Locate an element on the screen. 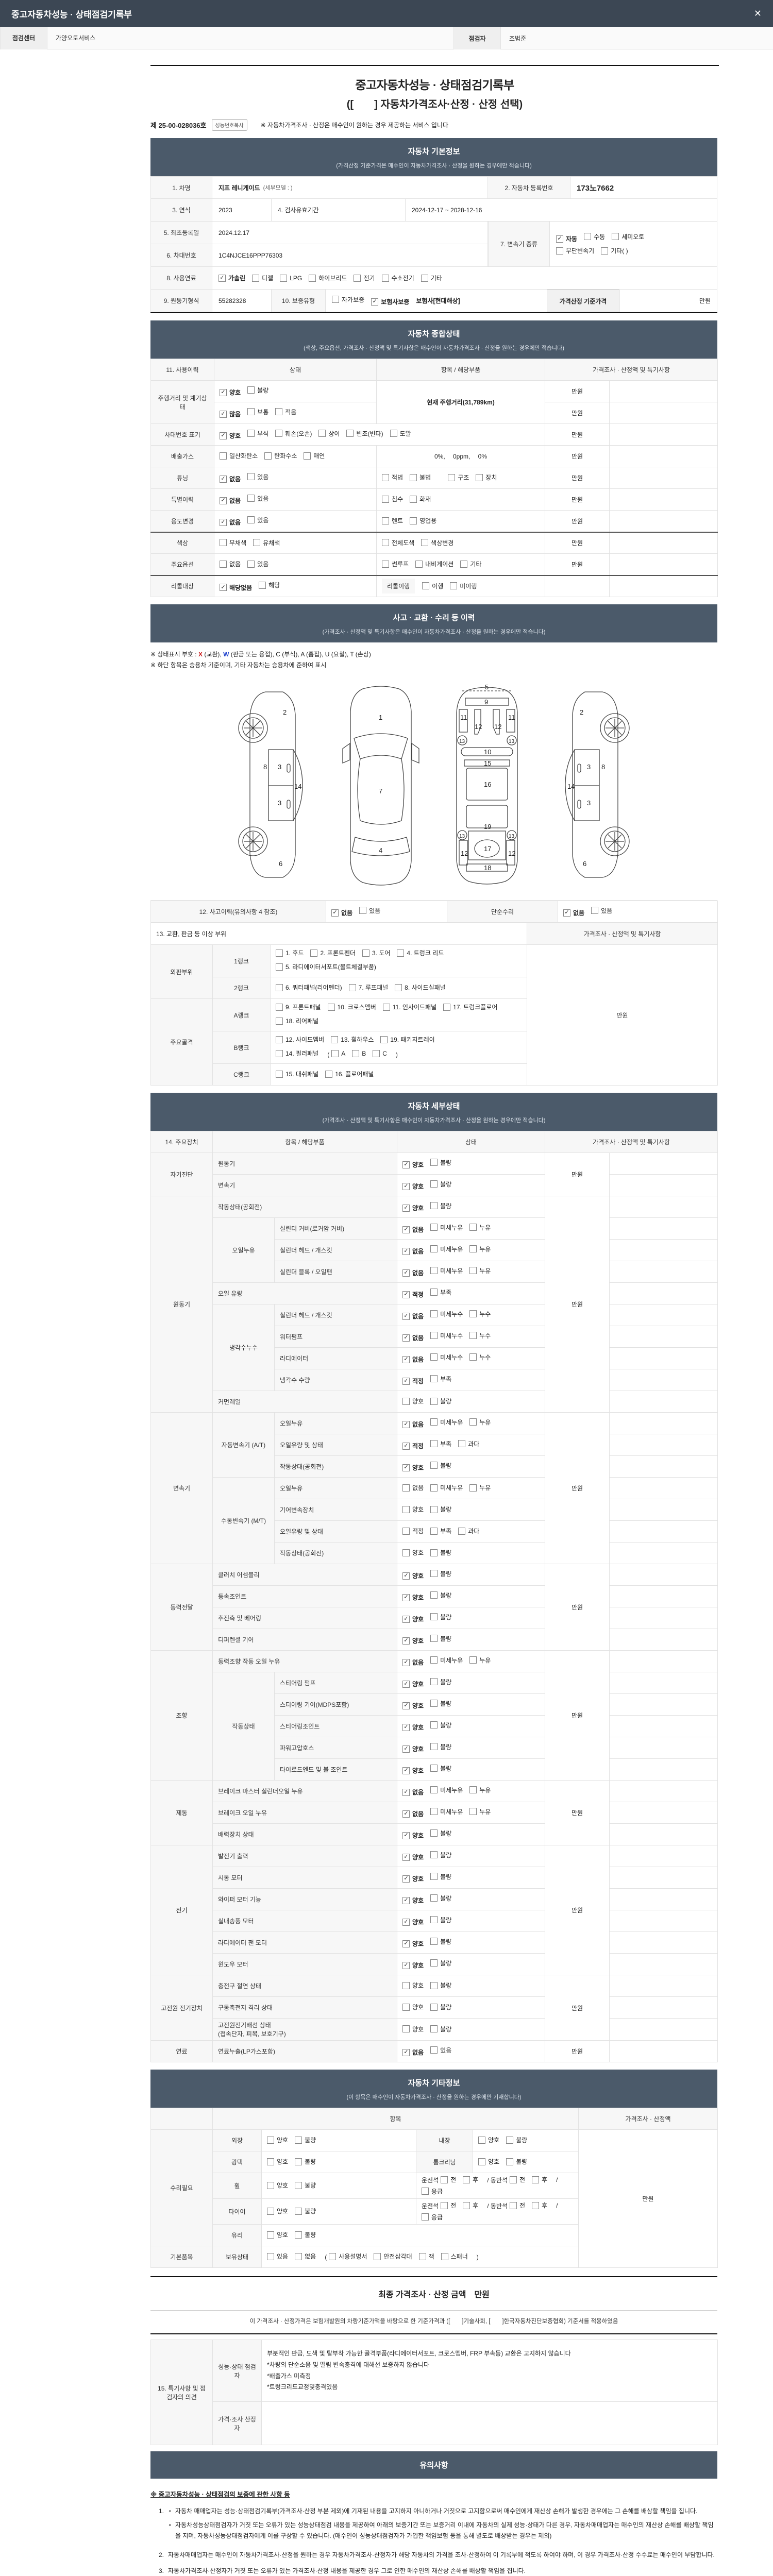 The width and height of the screenshot is (773, 2576). checkbox-option: 없음 is located at coordinates (413, 1487).